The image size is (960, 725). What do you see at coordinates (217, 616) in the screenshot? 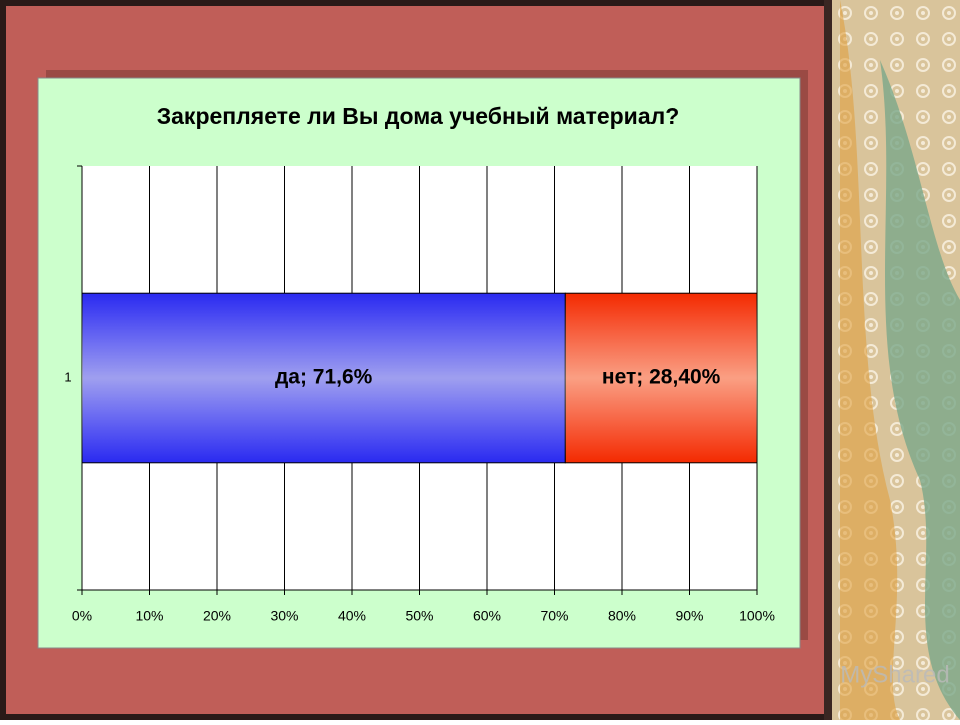
I see `x-tick-label: 20%` at bounding box center [217, 616].